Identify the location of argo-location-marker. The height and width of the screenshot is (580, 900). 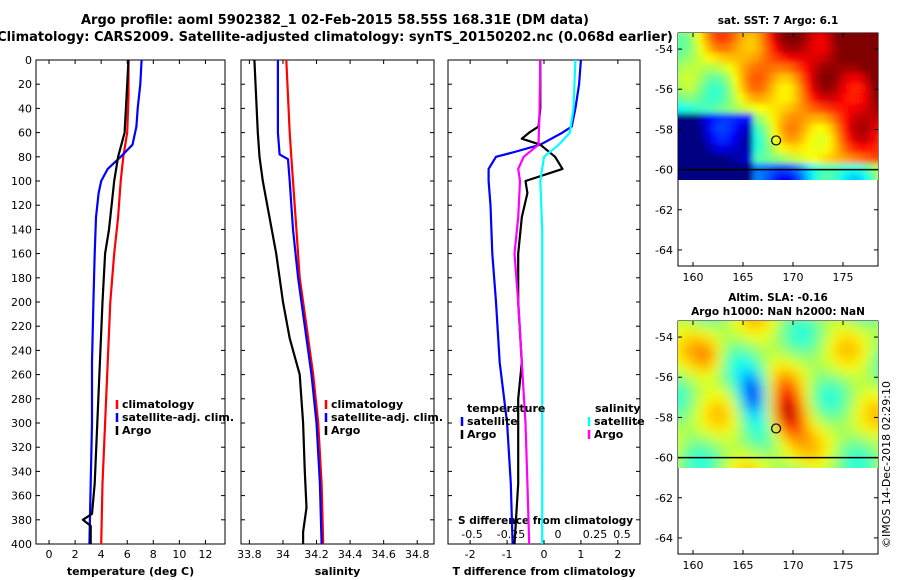
(776, 140).